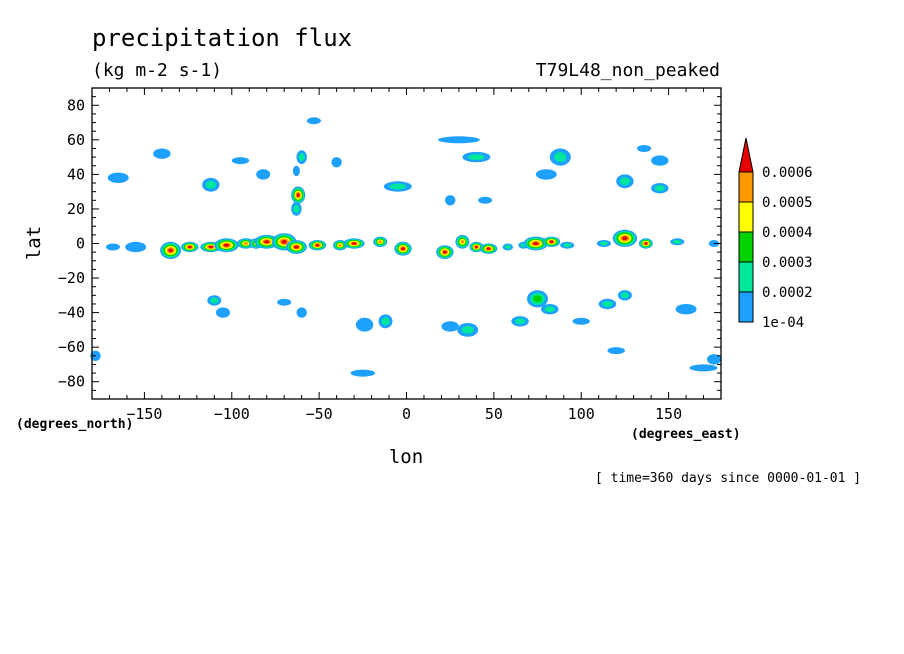 This screenshot has width=904, height=654. What do you see at coordinates (76, 209) in the screenshot?
I see `y-tick-label: 20` at bounding box center [76, 209].